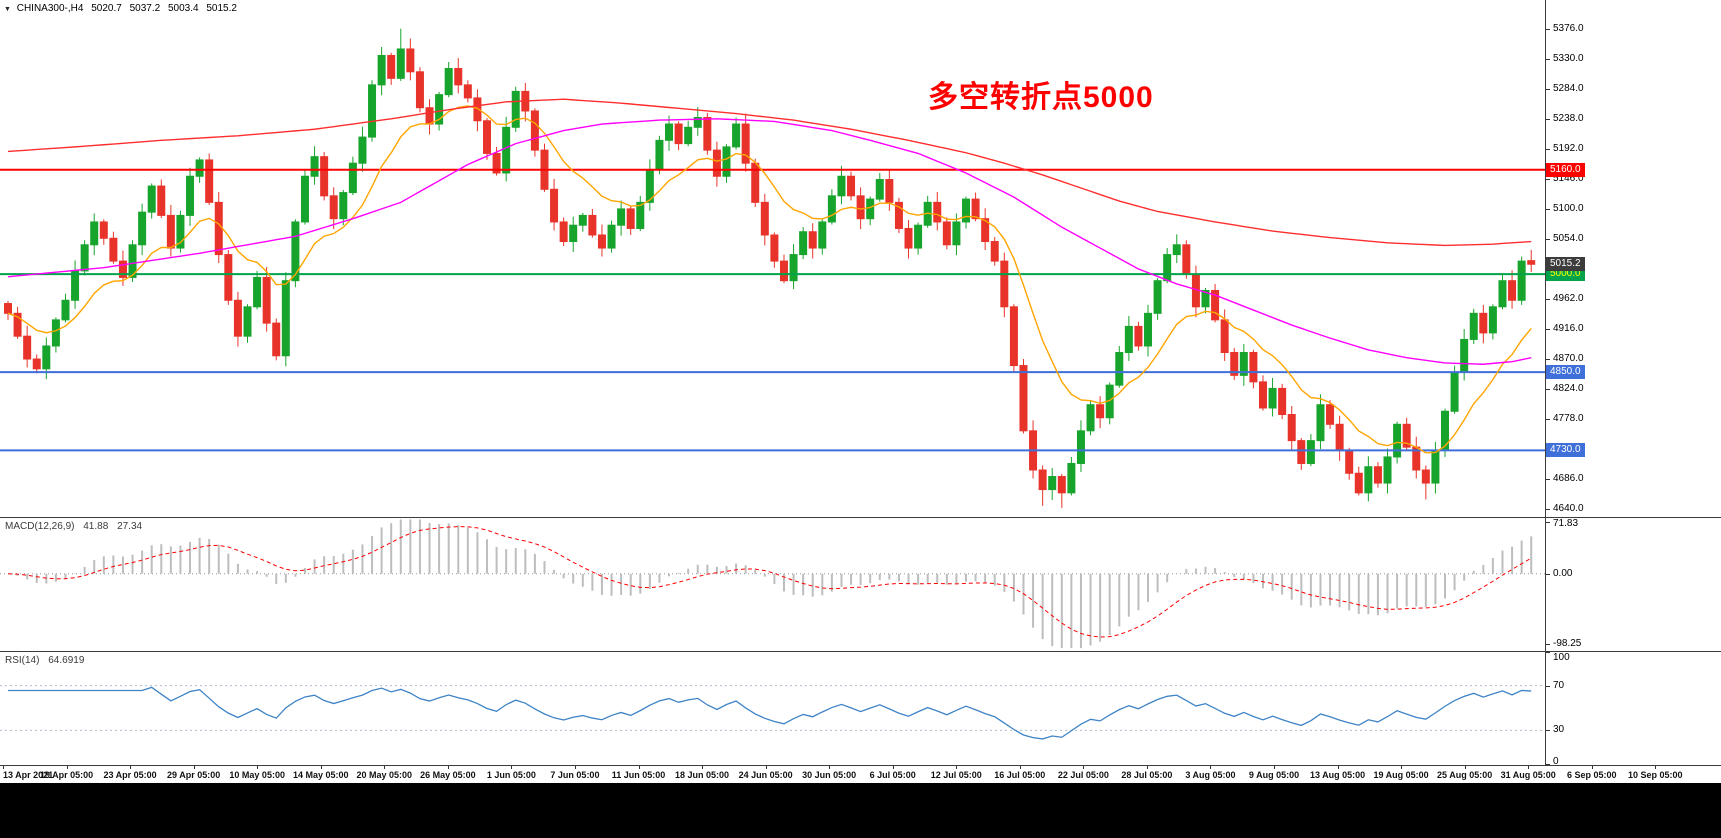  What do you see at coordinates (1568, 148) in the screenshot?
I see `price-tick-label: 5192.0` at bounding box center [1568, 148].